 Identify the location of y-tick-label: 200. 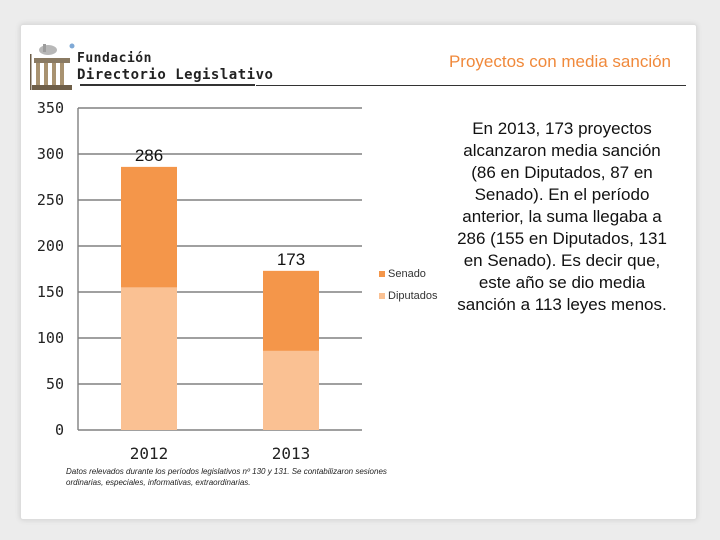
(50, 246).